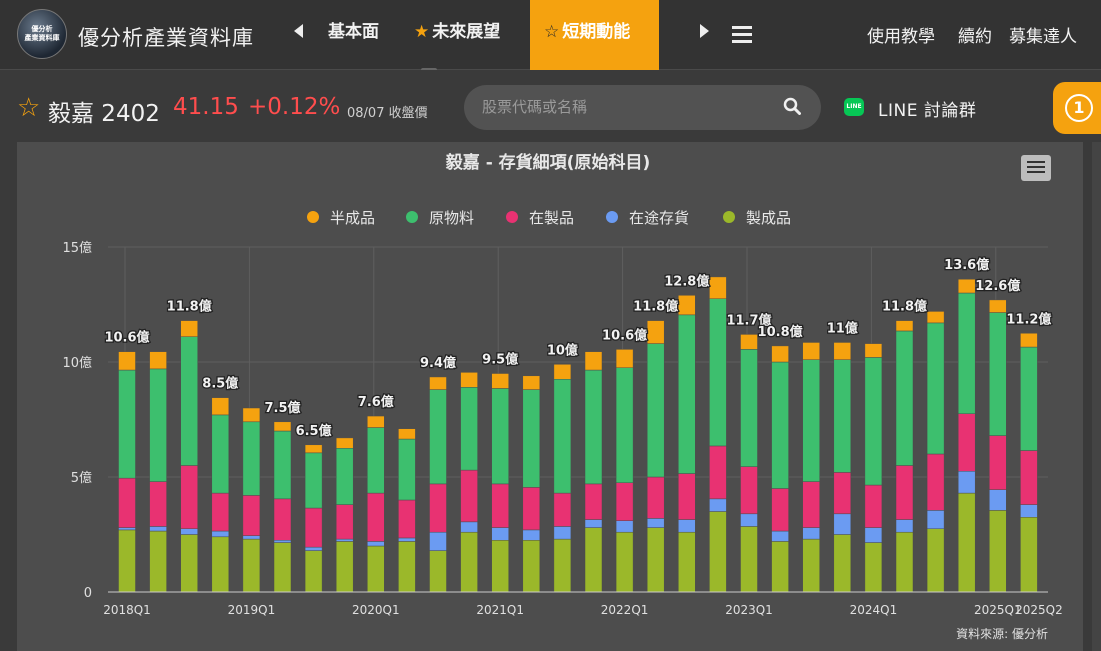  Describe the element at coordinates (627, 107) in the screenshot. I see `search-input` at that location.